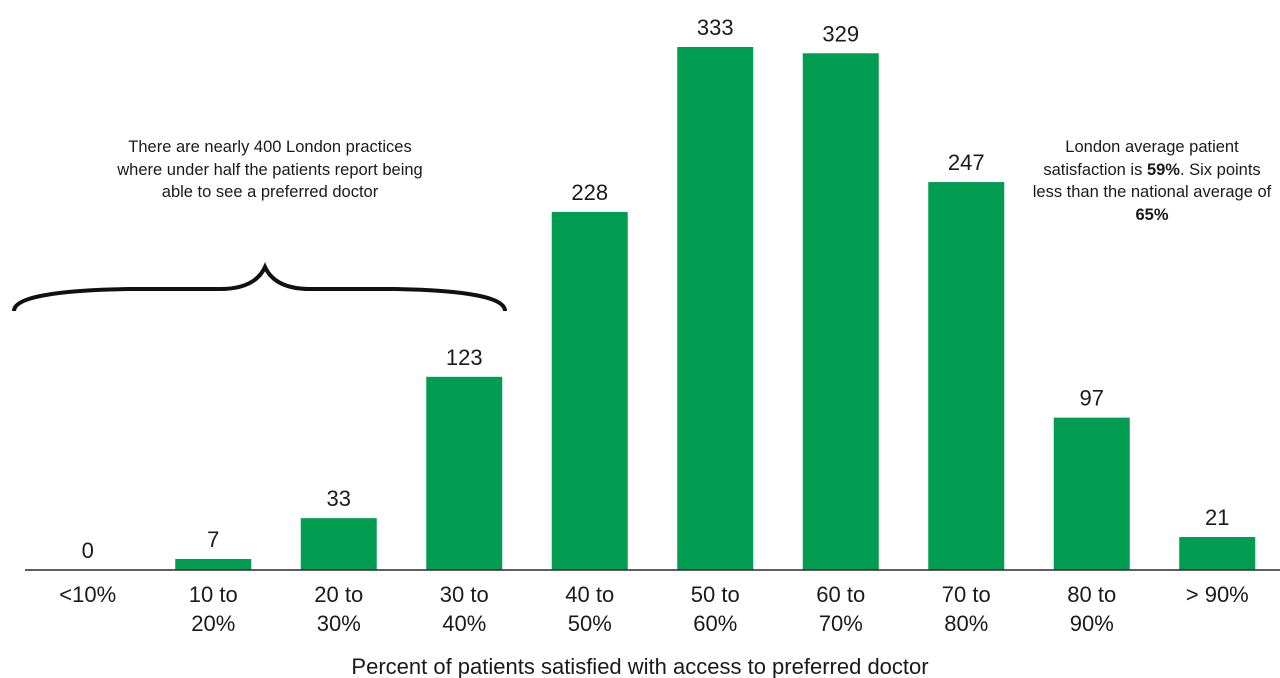 The image size is (1280, 678). What do you see at coordinates (1091, 609) in the screenshot?
I see `x-tick-label: 80 to 90%` at bounding box center [1091, 609].